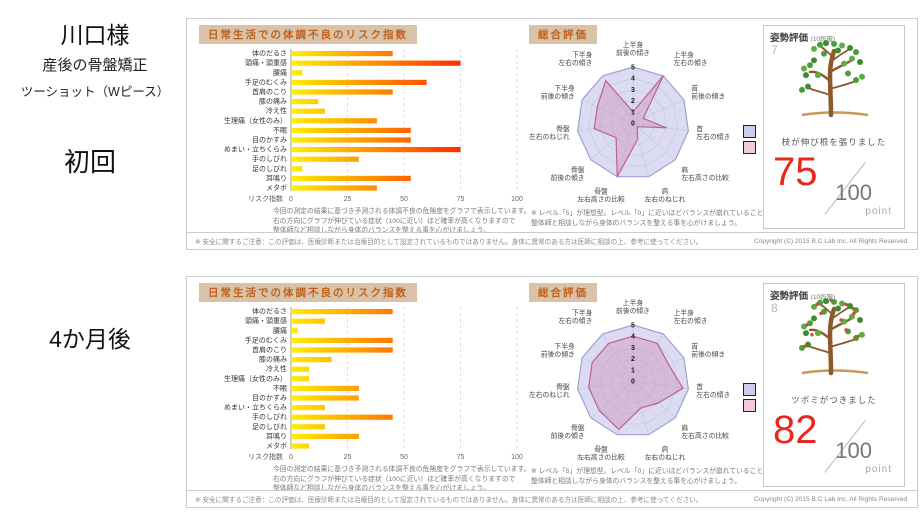 The image size is (920, 518). Describe the element at coordinates (95, 35) in the screenshot. I see `client-name: 川口様` at that location.